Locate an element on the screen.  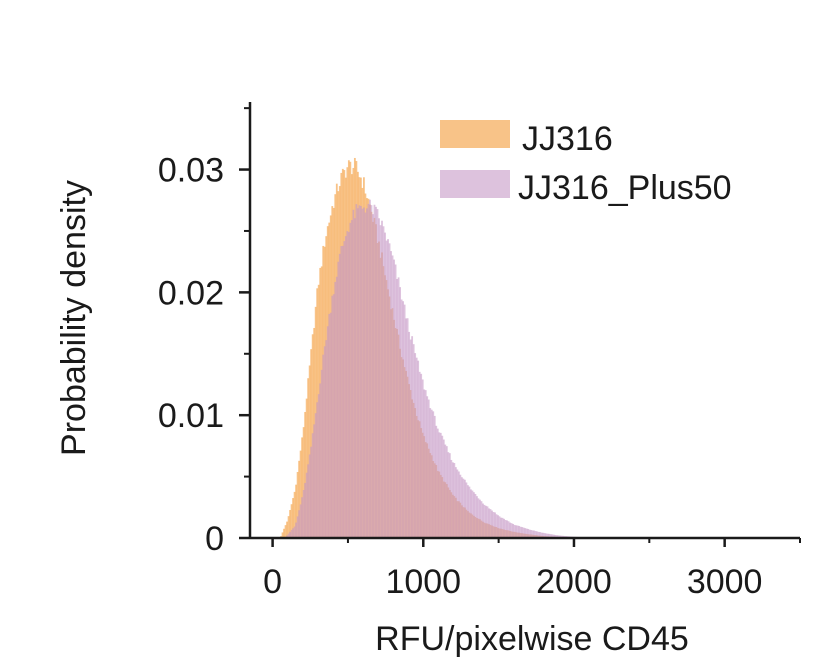
y-axis-title: Probability density is located at coordinates (74, 318).